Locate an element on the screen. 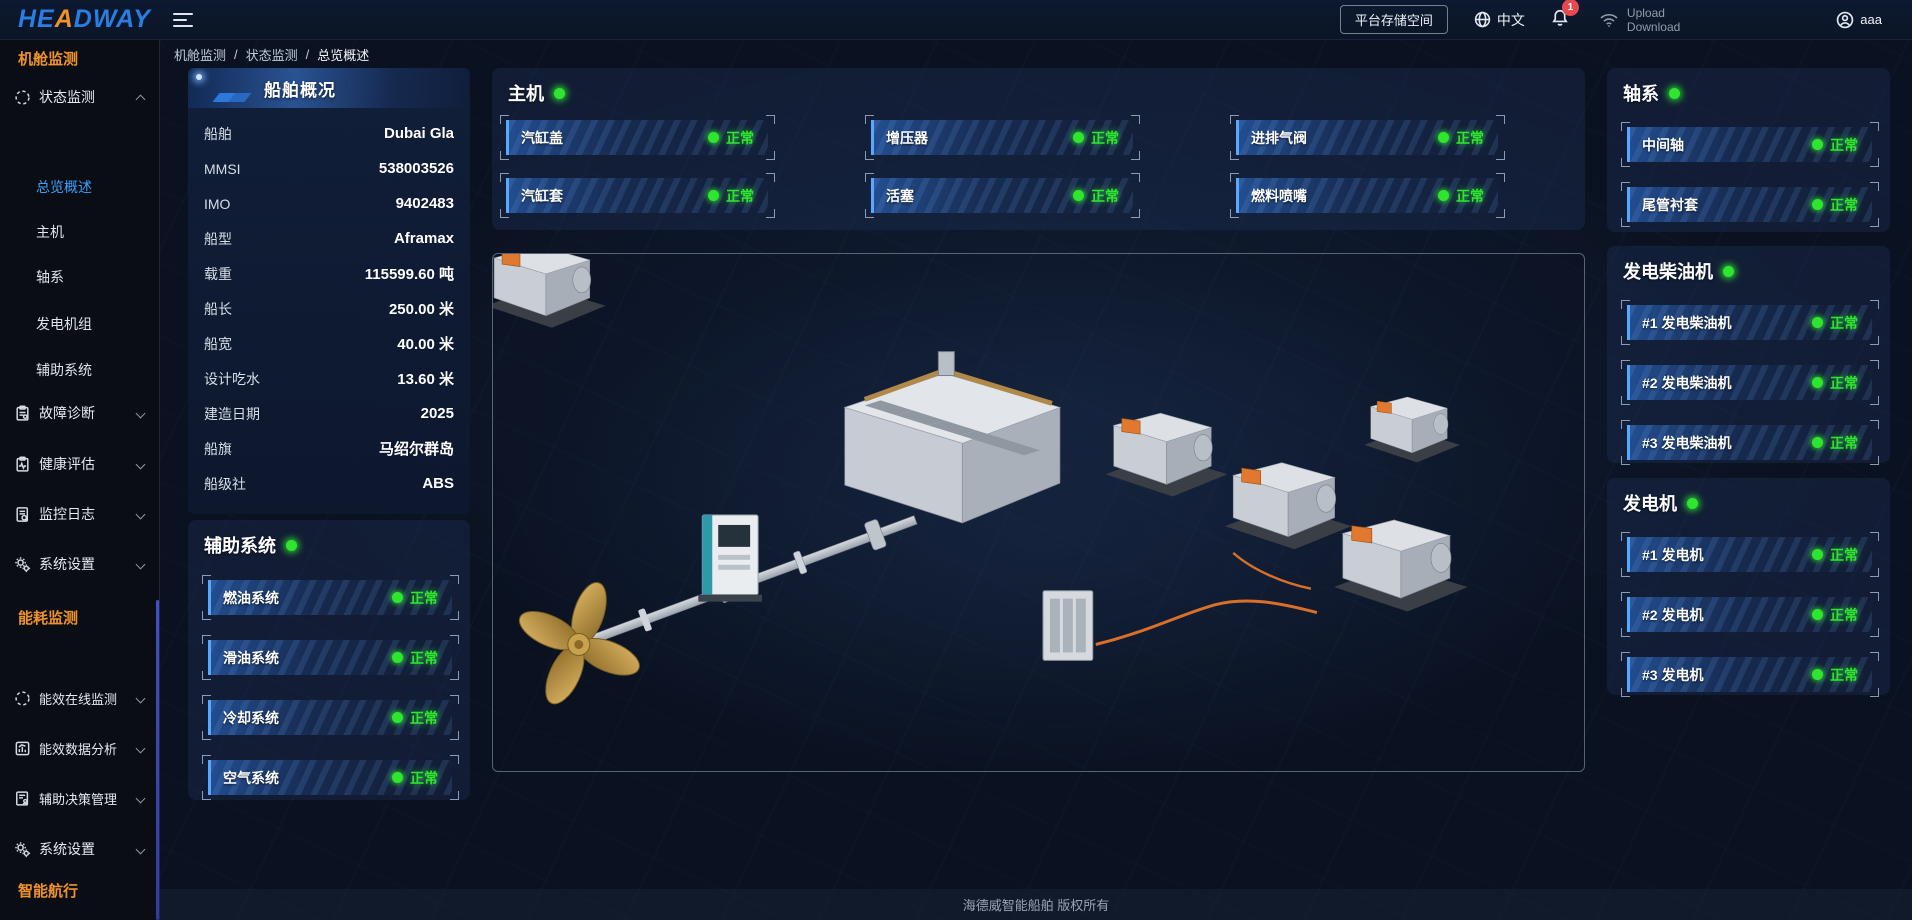 Image resolution: width=1912 pixels, height=920 pixels. panel-title: 发电机 is located at coordinates (1650, 504).